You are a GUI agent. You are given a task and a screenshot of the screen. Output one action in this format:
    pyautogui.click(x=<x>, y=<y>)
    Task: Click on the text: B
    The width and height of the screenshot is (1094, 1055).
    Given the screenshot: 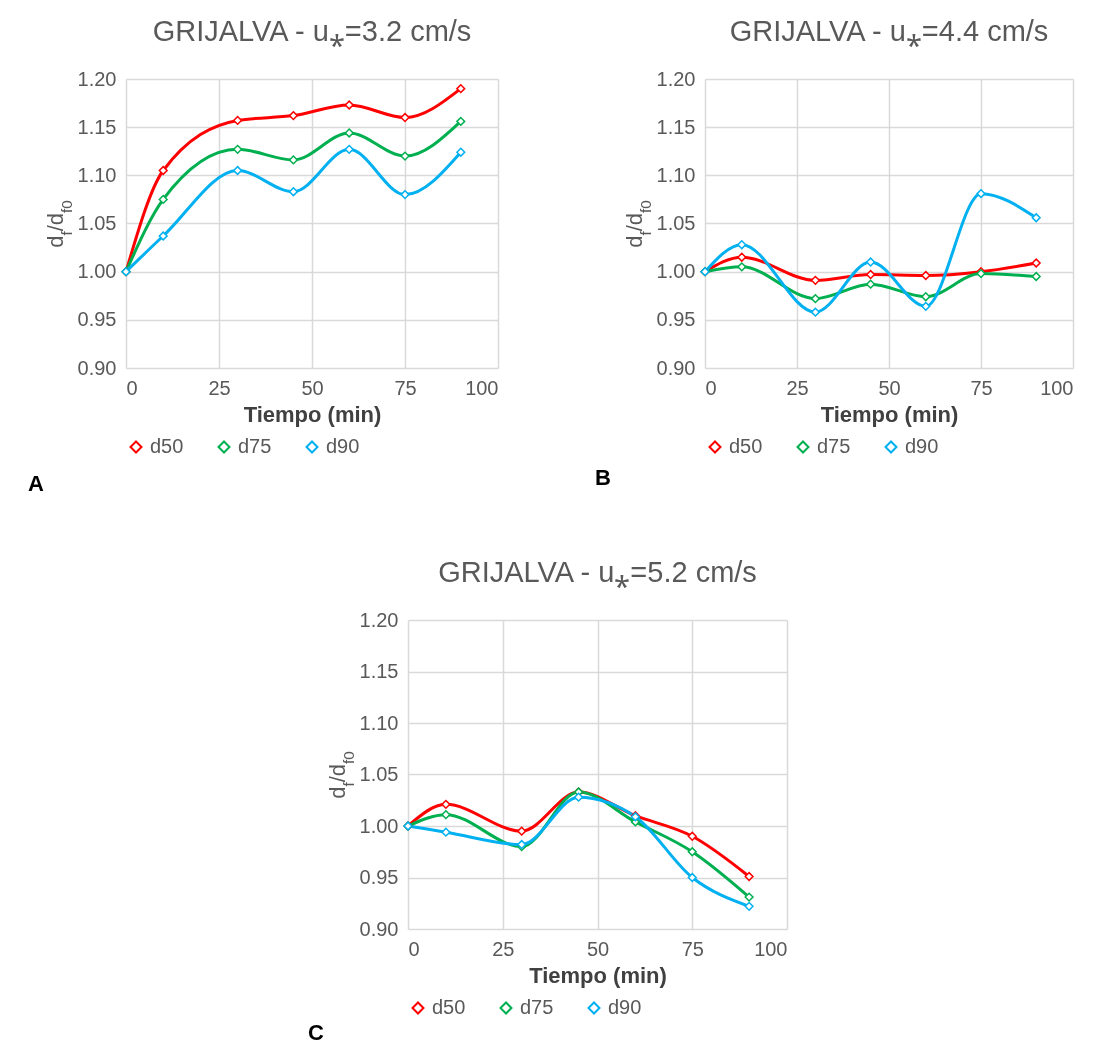 What is the action you would take?
    pyautogui.click(x=603, y=478)
    